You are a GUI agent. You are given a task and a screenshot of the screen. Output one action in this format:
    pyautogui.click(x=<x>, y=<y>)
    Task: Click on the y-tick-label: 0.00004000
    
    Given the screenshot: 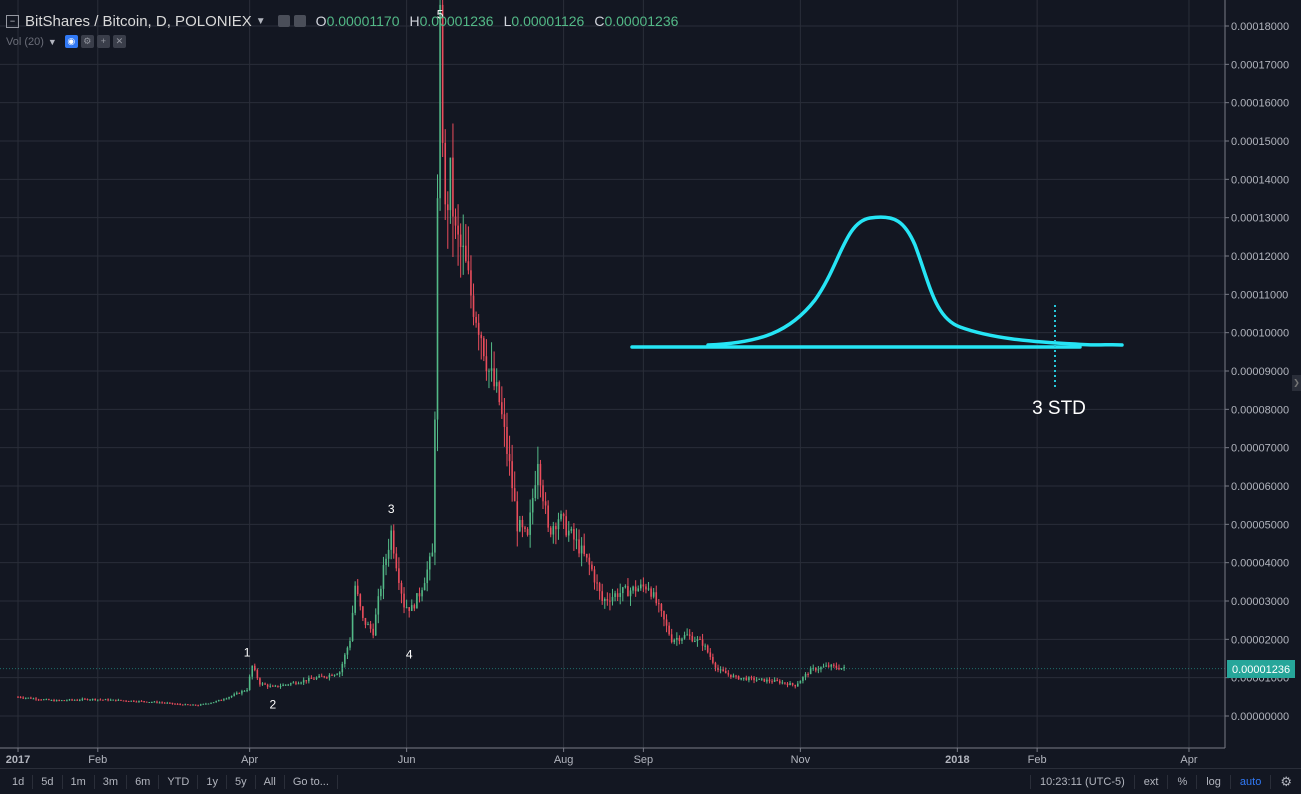 What is the action you would take?
    pyautogui.click(x=1260, y=564)
    